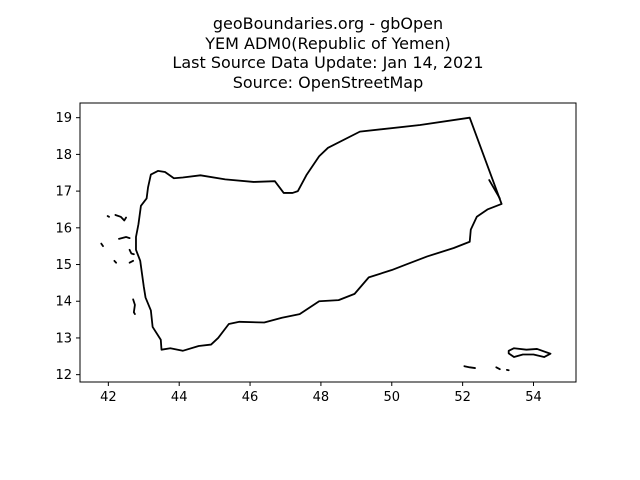 Image resolution: width=640 pixels, height=480 pixels. Describe the element at coordinates (469, 367) in the screenshot. I see `boundary-abd-al-kuri` at that location.